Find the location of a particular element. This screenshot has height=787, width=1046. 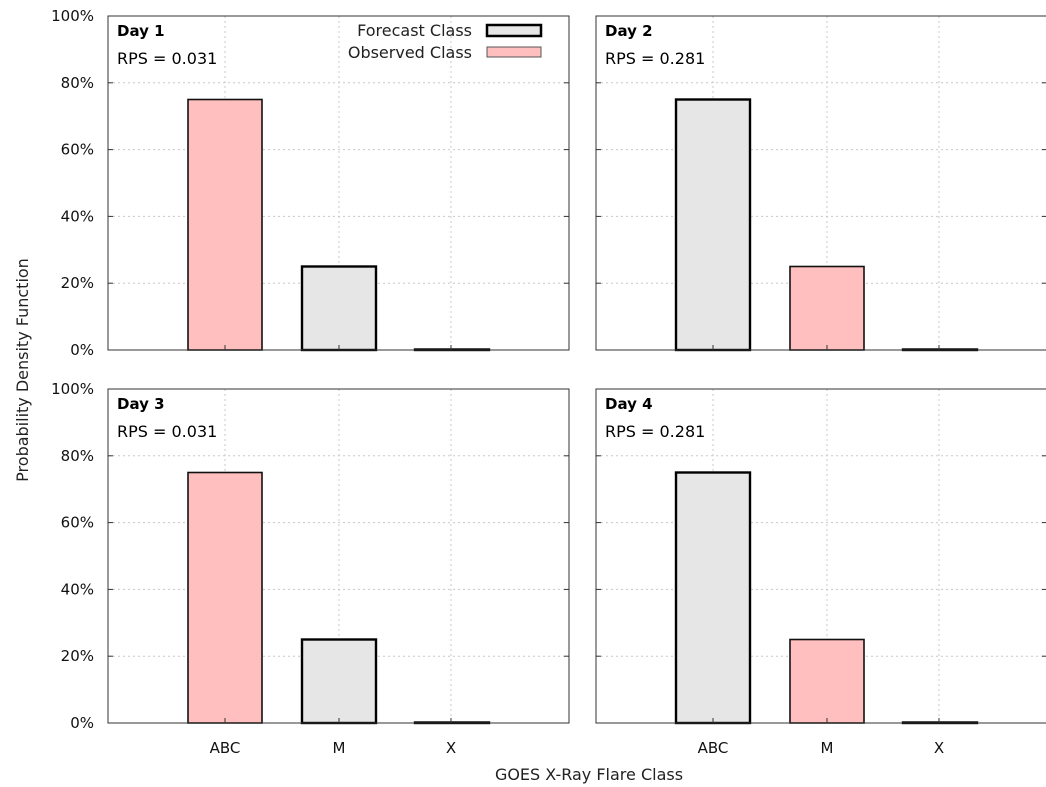

legend: Forecast Class Observed Class is located at coordinates (445, 41).